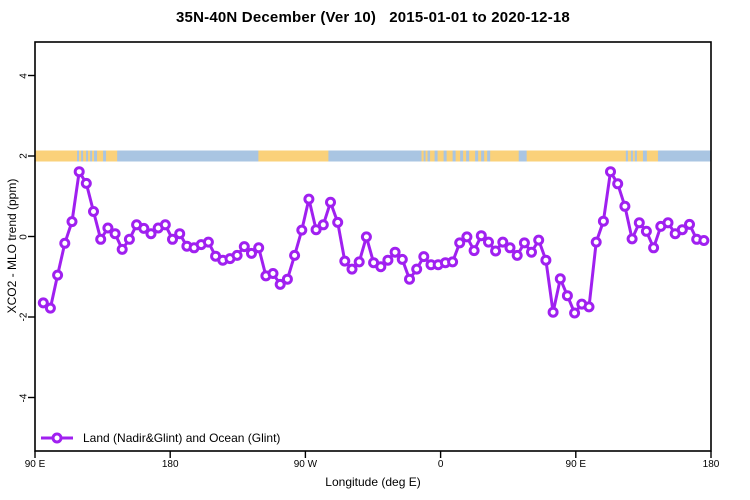 Image resolution: width=750 pixels, height=500 pixels. What do you see at coordinates (24, 397) in the screenshot?
I see `y-tick-label: -4` at bounding box center [24, 397].